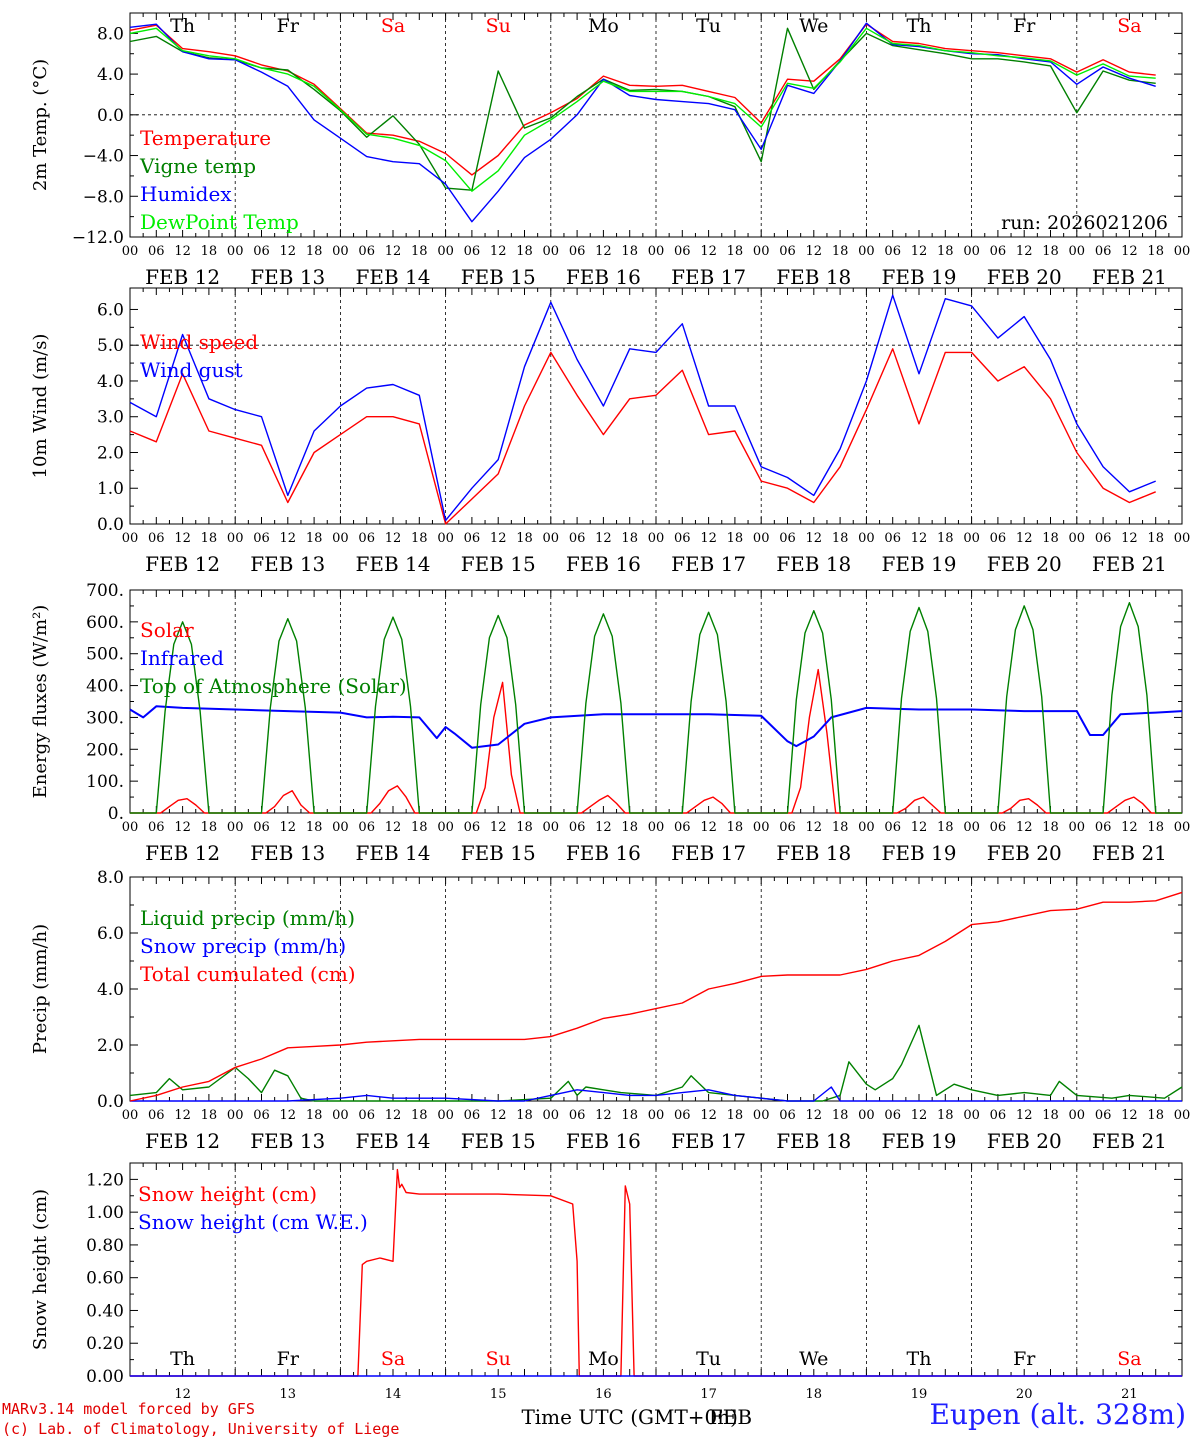  Describe the element at coordinates (287, 277) in the screenshot. I see `date-label: FEB 13` at that location.